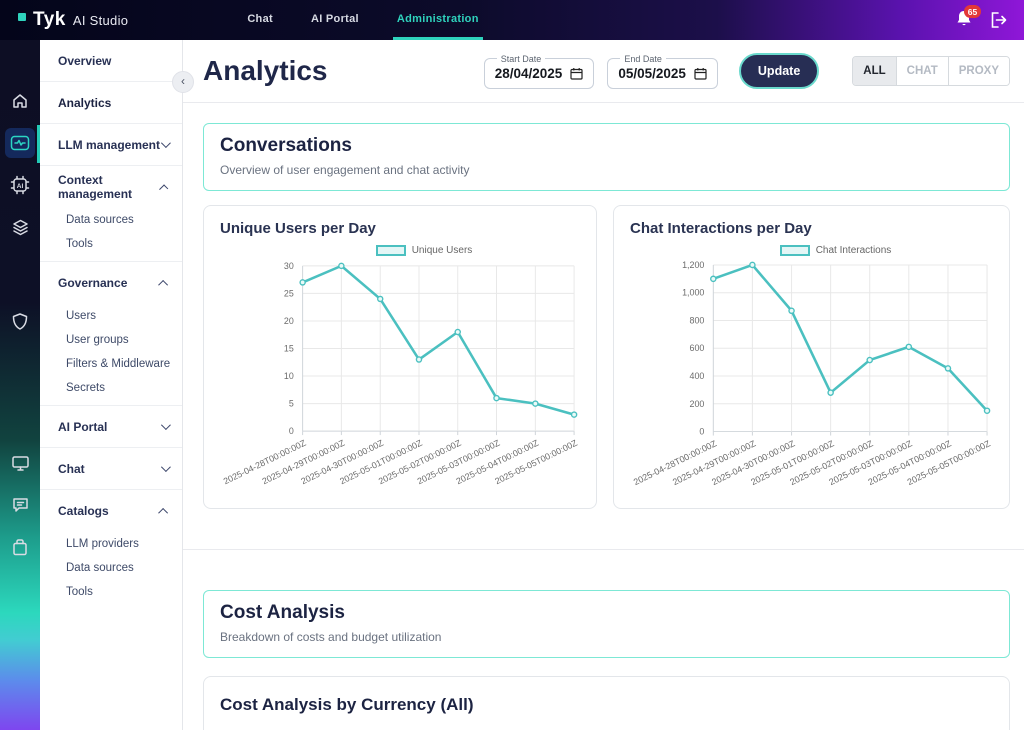  I want to click on logo-dot-icon, so click(22, 17).